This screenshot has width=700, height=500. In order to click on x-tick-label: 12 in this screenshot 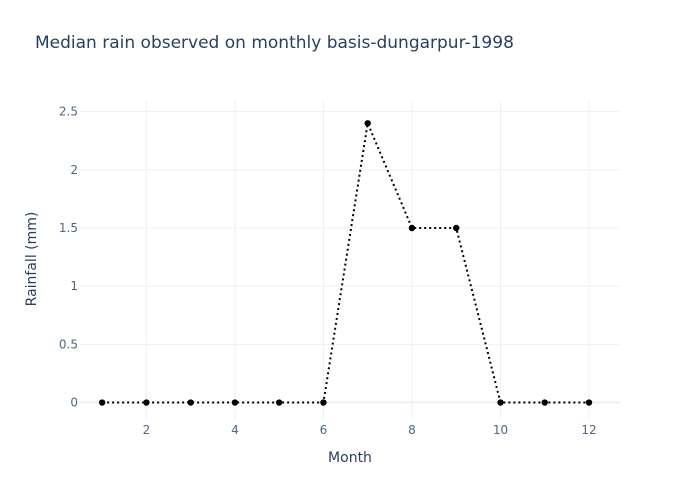, I will do `click(588, 430)`.